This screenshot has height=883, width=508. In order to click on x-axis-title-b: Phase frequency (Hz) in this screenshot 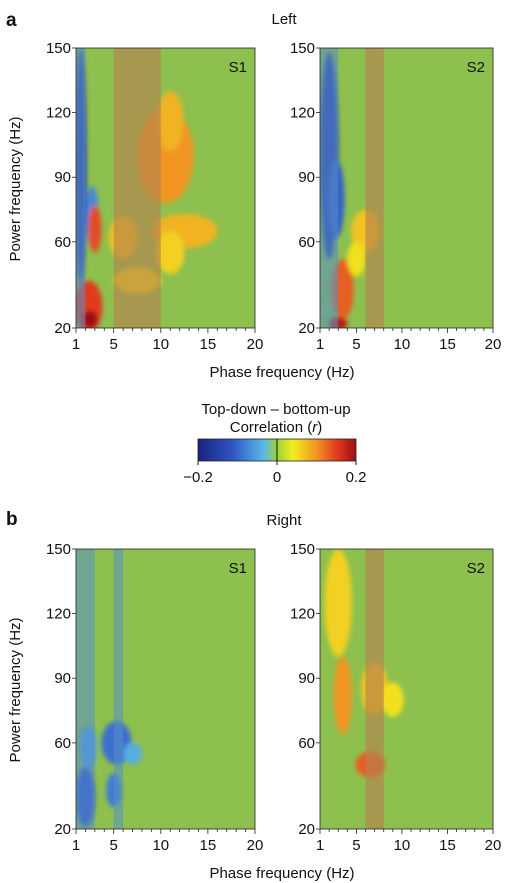, I will do `click(281, 873)`.